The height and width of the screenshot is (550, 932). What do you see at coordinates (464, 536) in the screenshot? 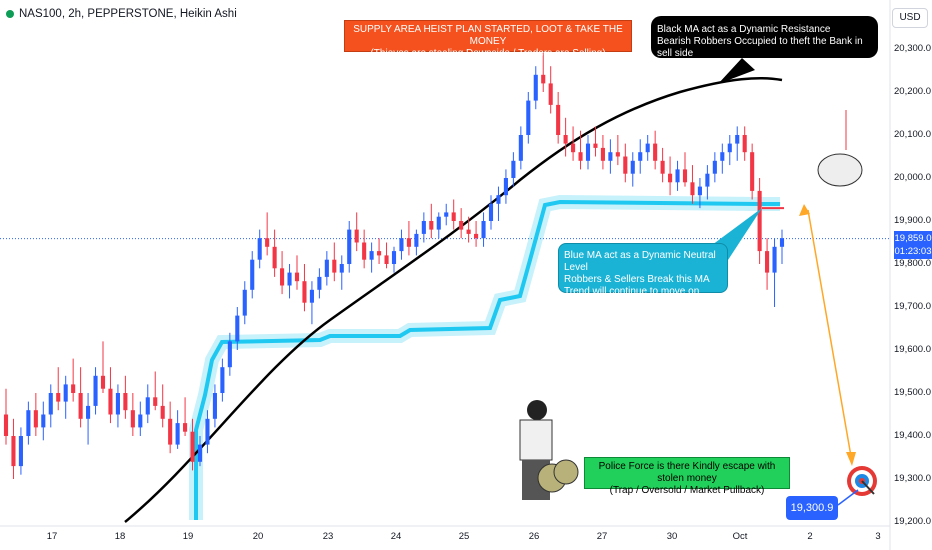
I see `time-tick-label: 25` at bounding box center [464, 536].